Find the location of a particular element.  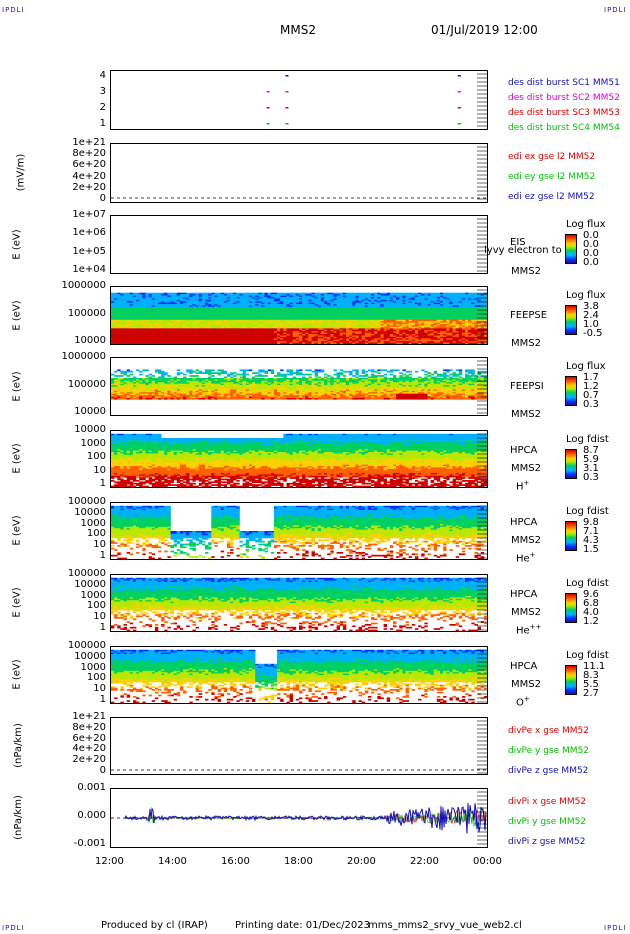

hpca_hepp-ytick-label: 100 is located at coordinates (66, 605).